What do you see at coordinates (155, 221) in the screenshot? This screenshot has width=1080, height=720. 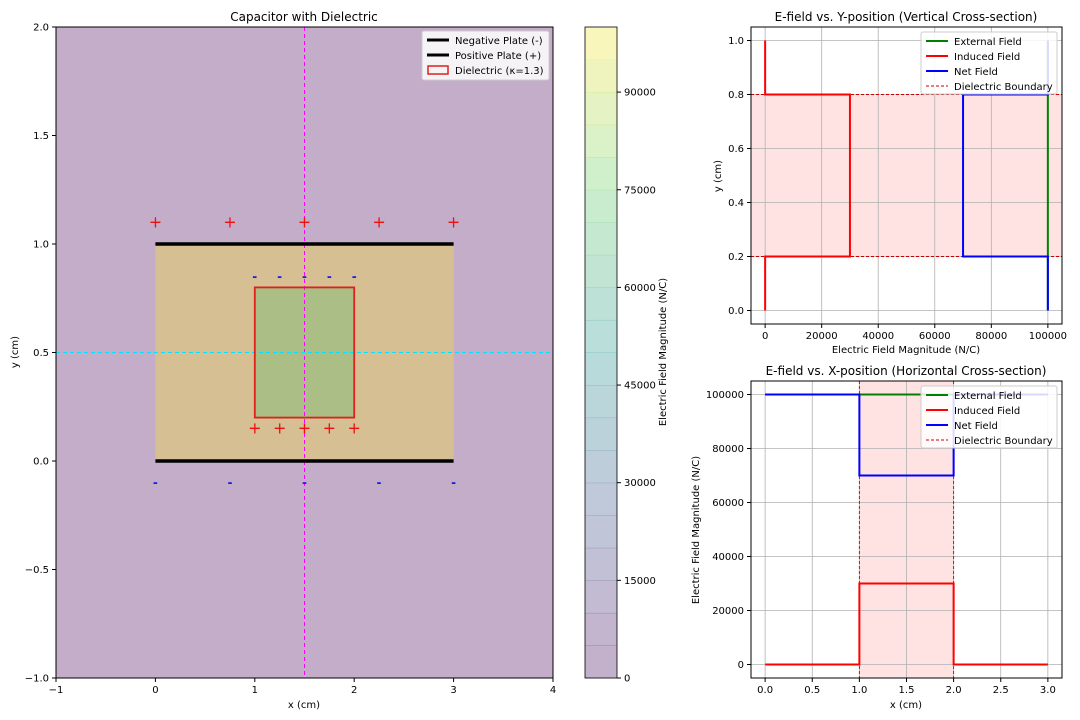 I see `plus-charge-0: +` at bounding box center [155, 221].